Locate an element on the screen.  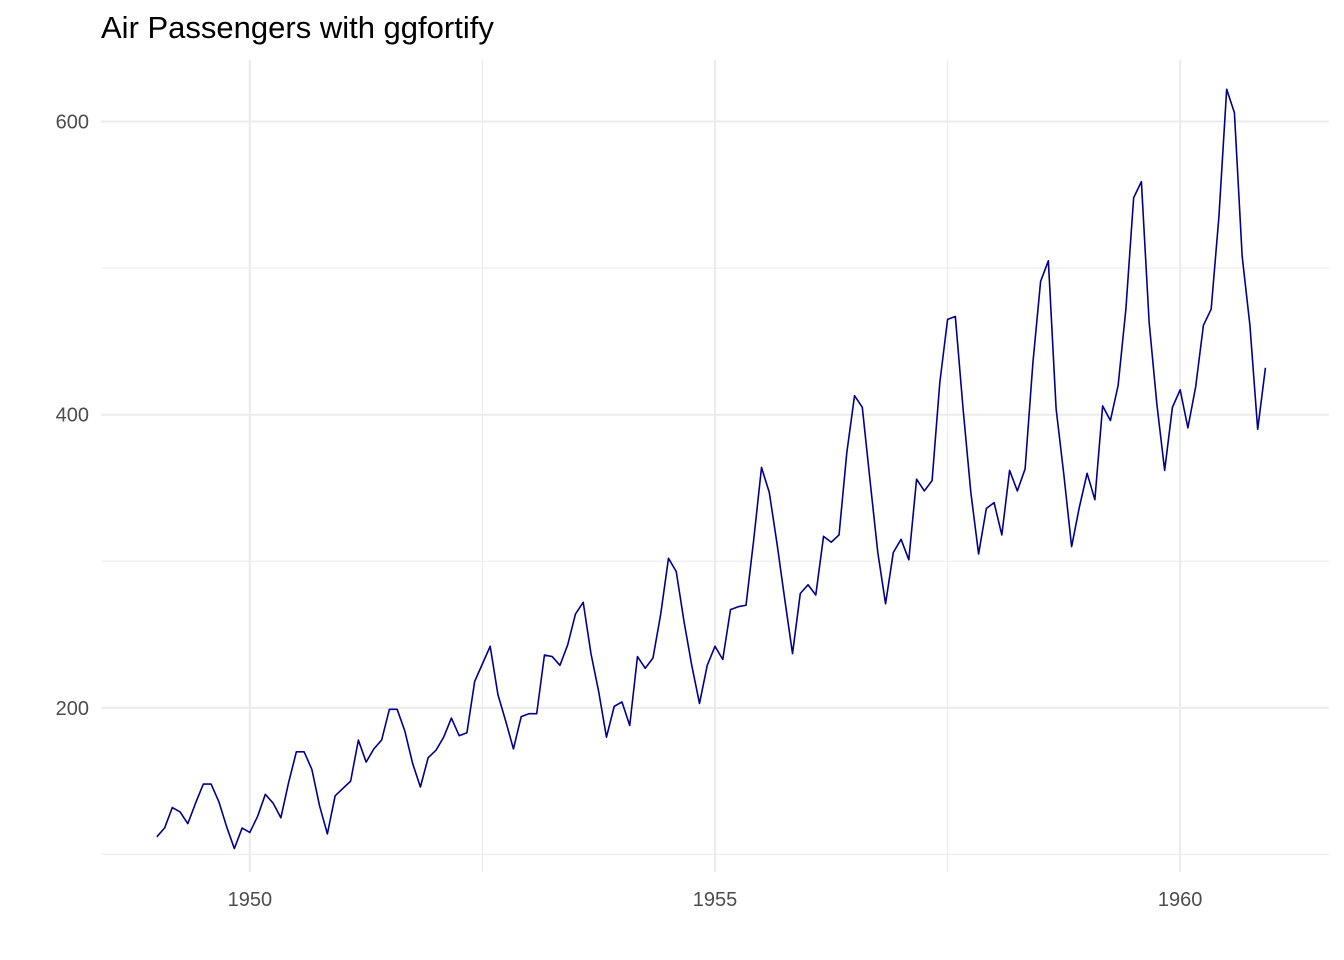
y-tick-label: 400 is located at coordinates (72, 416).